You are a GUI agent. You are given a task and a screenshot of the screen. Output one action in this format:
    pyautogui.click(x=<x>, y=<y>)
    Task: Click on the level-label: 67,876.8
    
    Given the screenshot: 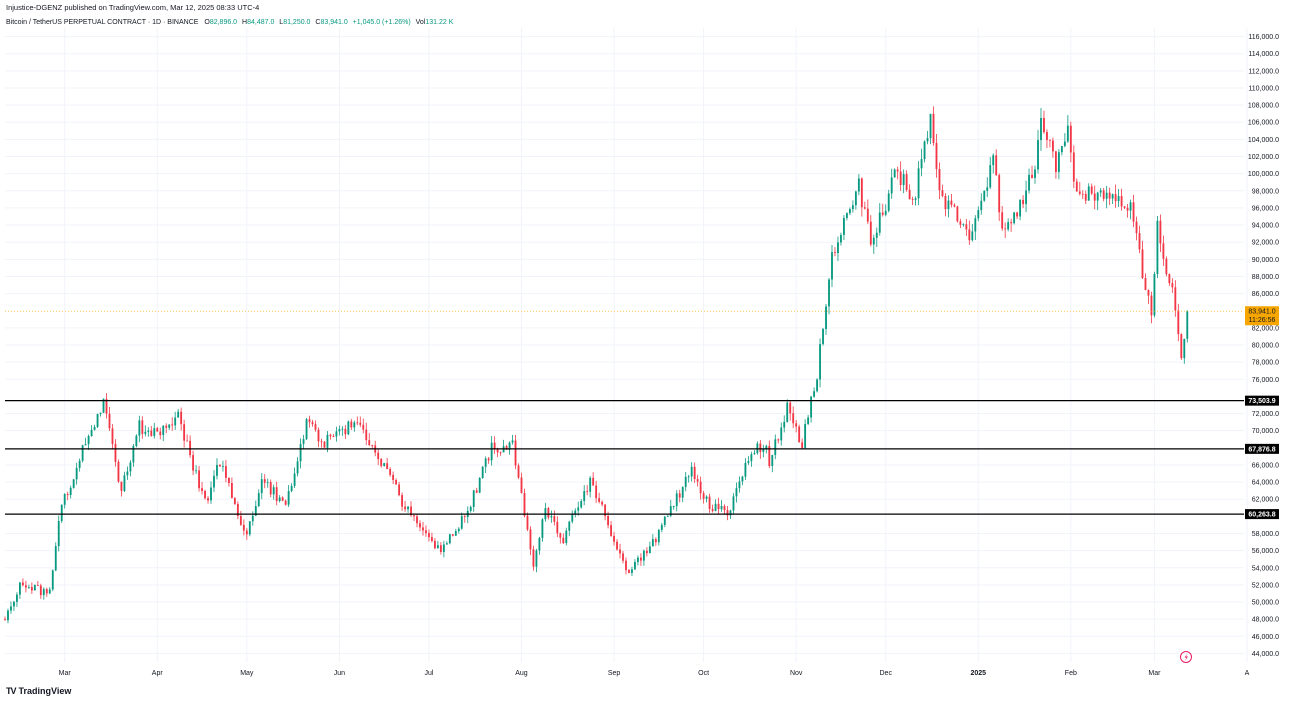 What is the action you would take?
    pyautogui.click(x=1261, y=449)
    